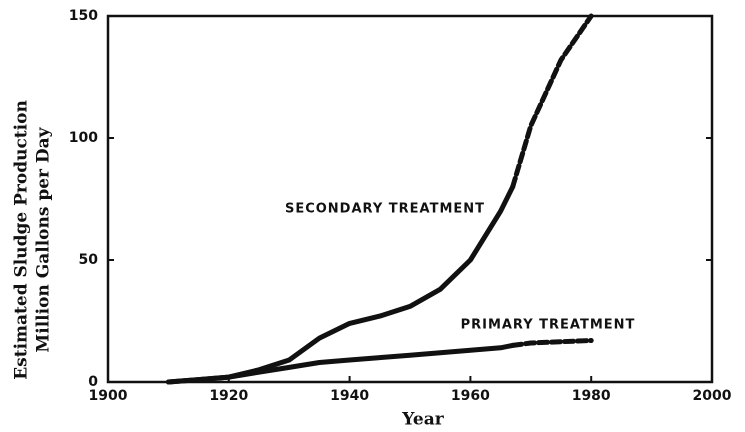 The height and width of the screenshot is (432, 745). Describe the element at coordinates (83, 16) in the screenshot. I see `y-tick-label: 150` at that location.